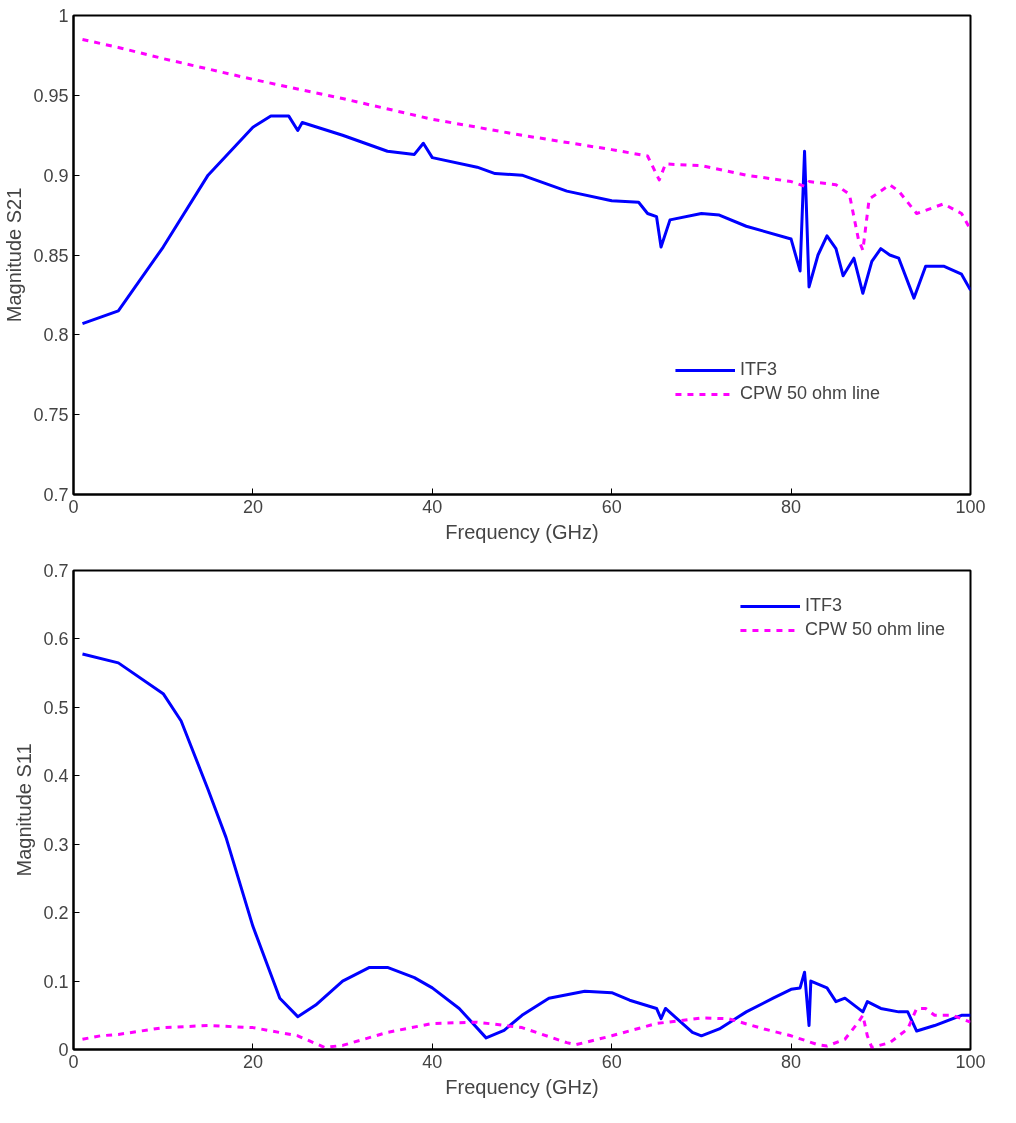 Image resolution: width=1016 pixels, height=1123 pixels. What do you see at coordinates (56, 639) in the screenshot?
I see `y-tick-label: 0.6` at bounding box center [56, 639].